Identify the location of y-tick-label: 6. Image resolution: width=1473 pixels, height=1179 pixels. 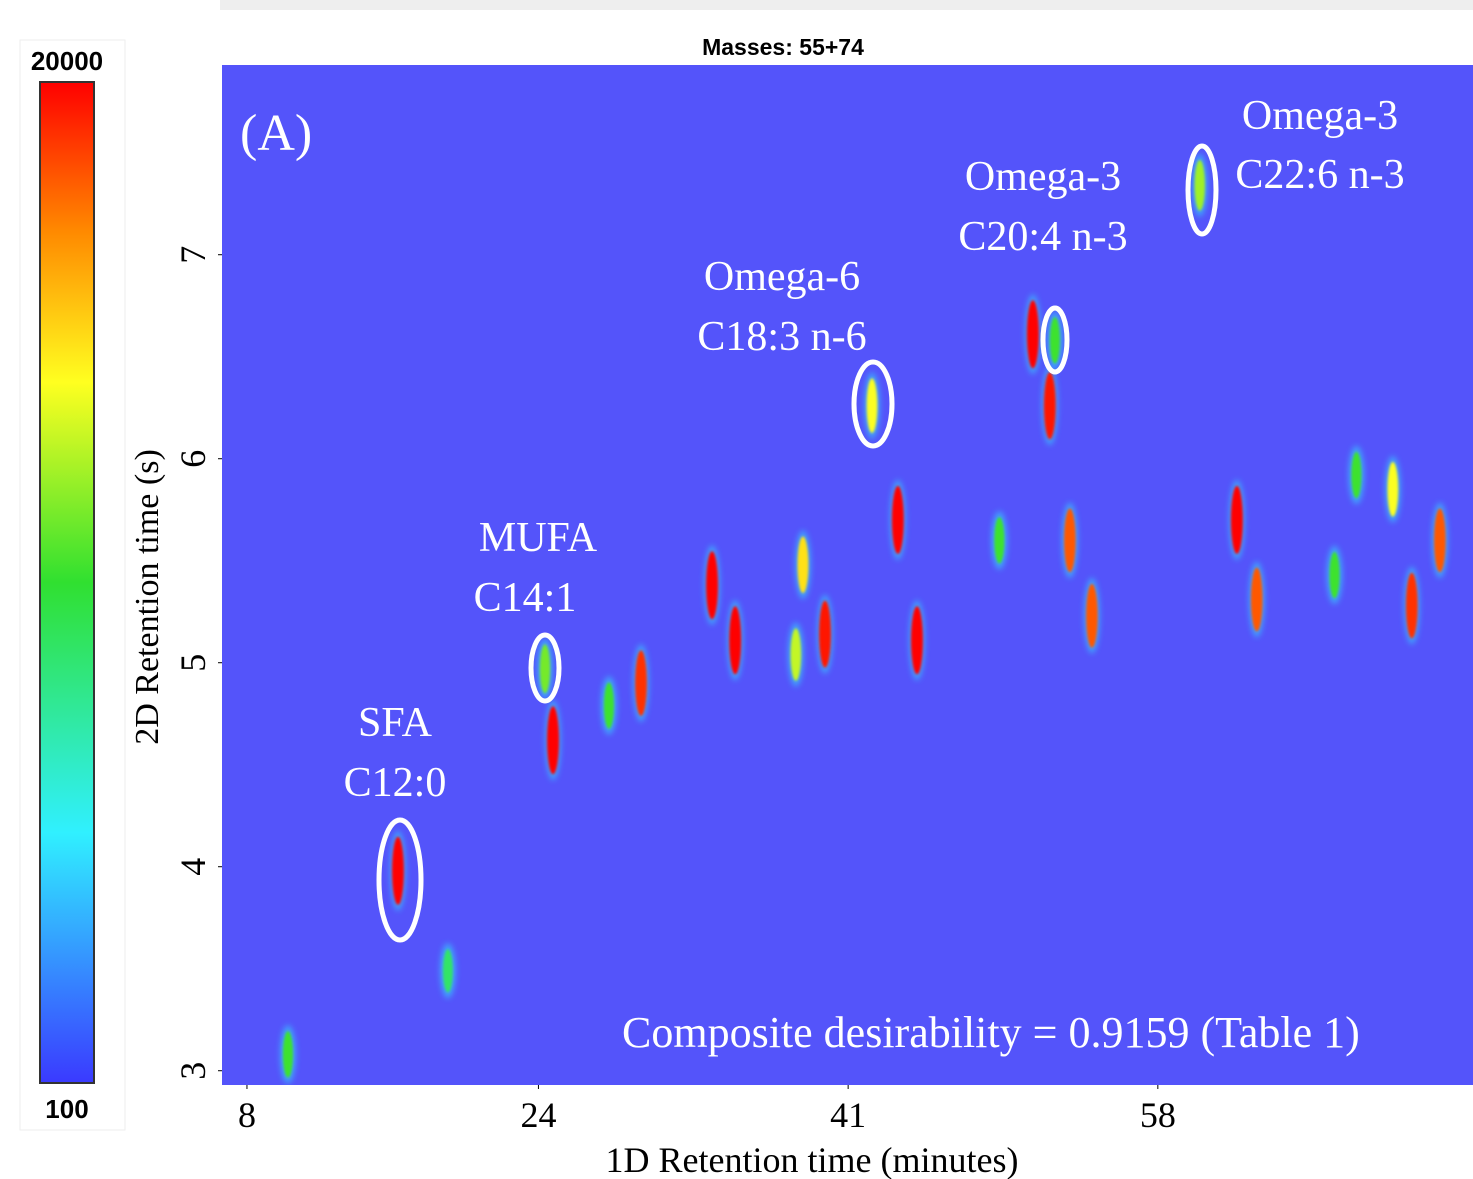
(193, 459).